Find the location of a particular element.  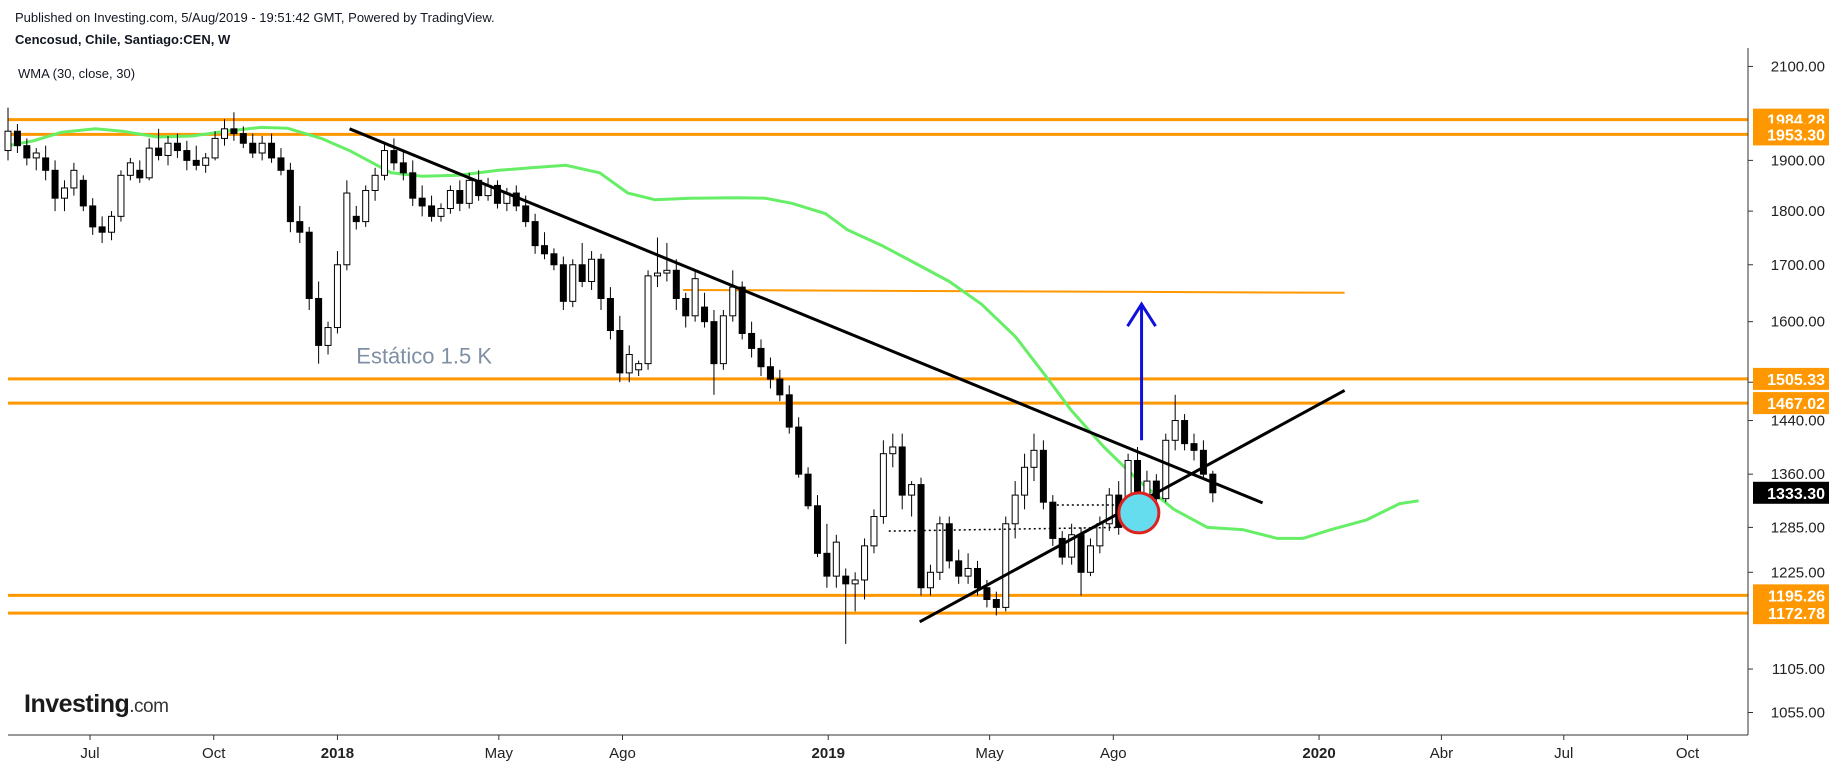

current-price-box is located at coordinates (1791, 492).